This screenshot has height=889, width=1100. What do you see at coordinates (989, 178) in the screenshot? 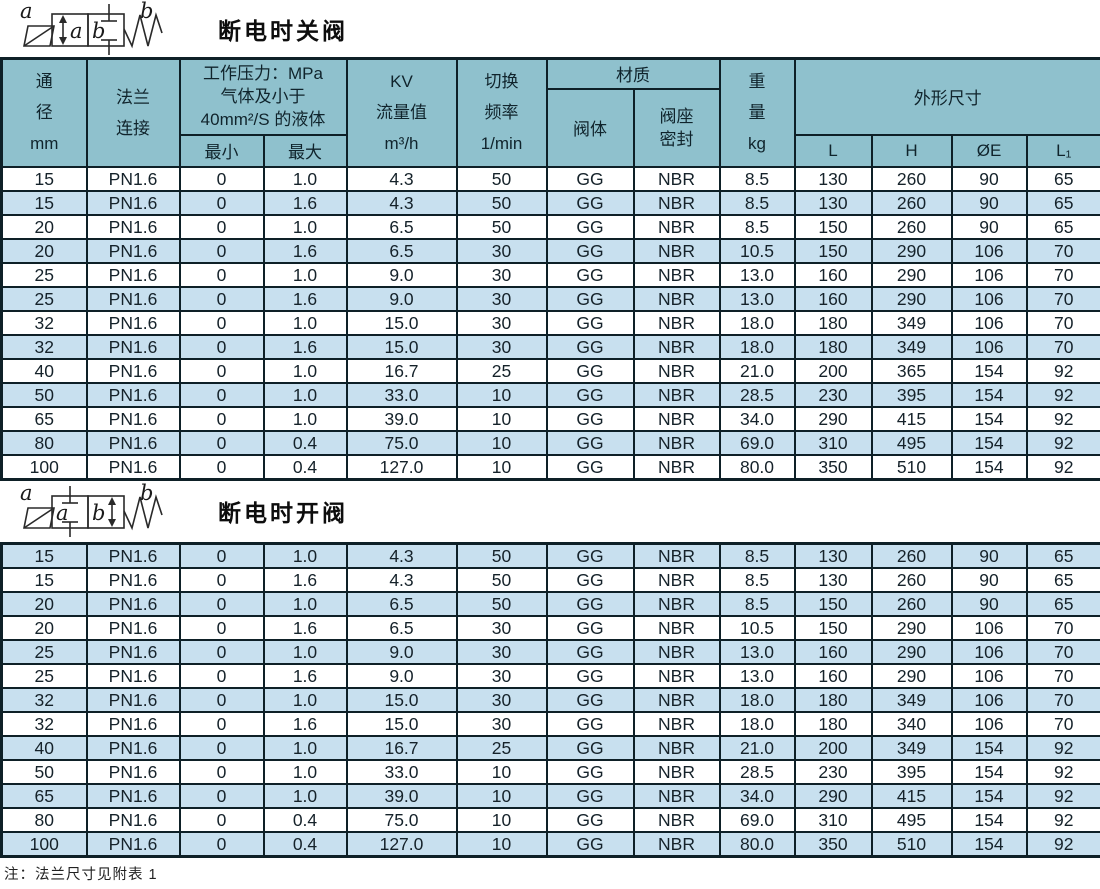
I see `table-cell: 90` at bounding box center [989, 178].